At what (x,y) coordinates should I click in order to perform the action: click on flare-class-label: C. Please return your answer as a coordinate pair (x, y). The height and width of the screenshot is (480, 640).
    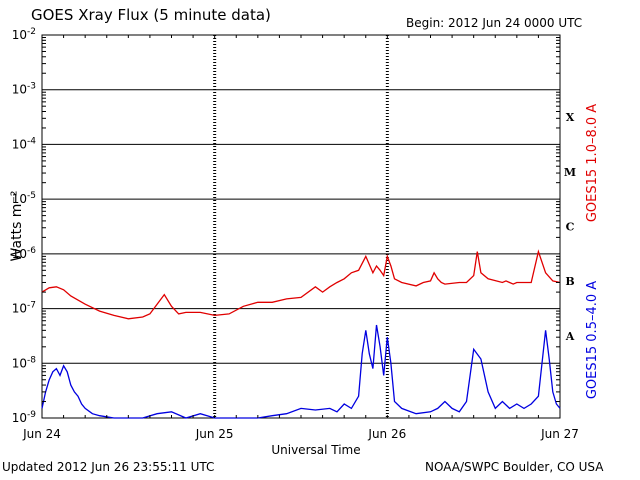
    Looking at the image, I should click on (570, 227).